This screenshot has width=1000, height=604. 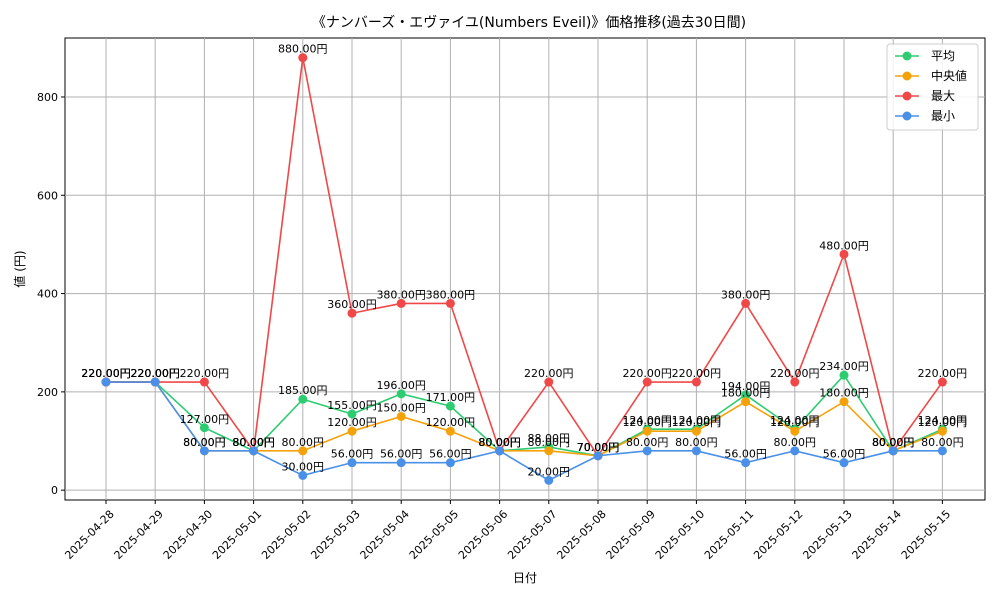 What do you see at coordinates (385, 535) in the screenshot?
I see `x-tick-label: 2025-05-04` at bounding box center [385, 535].